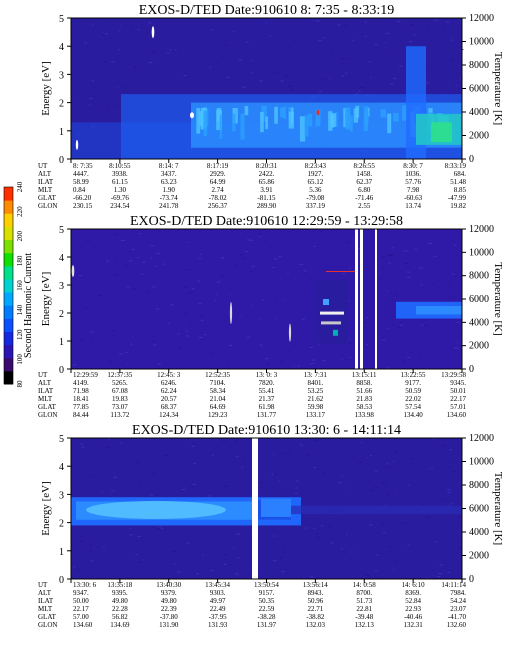 The height and width of the screenshot is (649, 505). Describe the element at coordinates (413, 166) in the screenshot. I see `orbit-value: 8:30: 7` at that location.